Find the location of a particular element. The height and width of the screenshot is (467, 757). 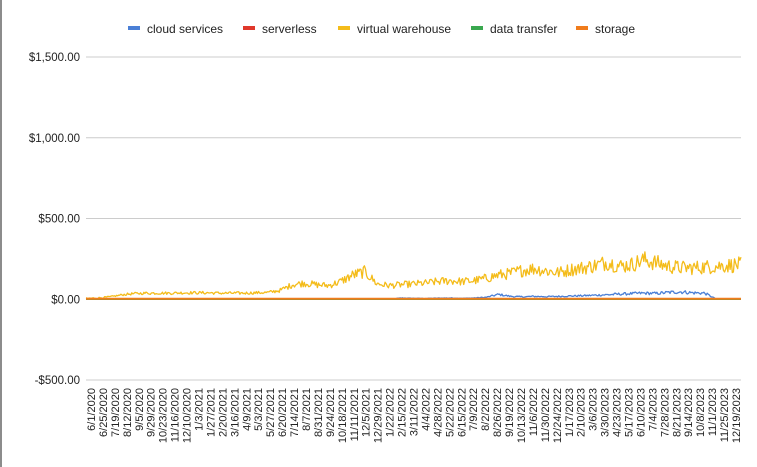

x-tick-label: 1/3/2021 is located at coordinates (200, 409).